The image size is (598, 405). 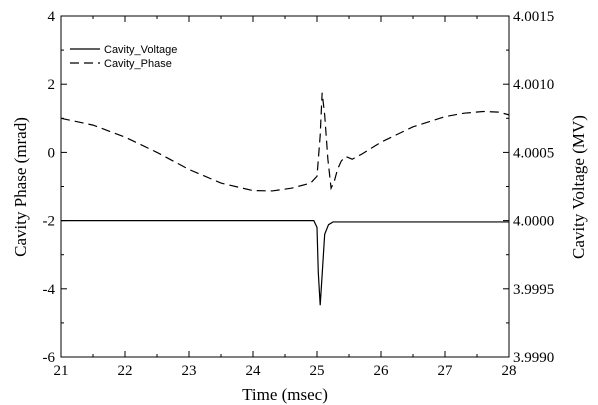 What do you see at coordinates (123, 57) in the screenshot?
I see `legend: Cavity_Voltage Cavity_Phase` at bounding box center [123, 57].